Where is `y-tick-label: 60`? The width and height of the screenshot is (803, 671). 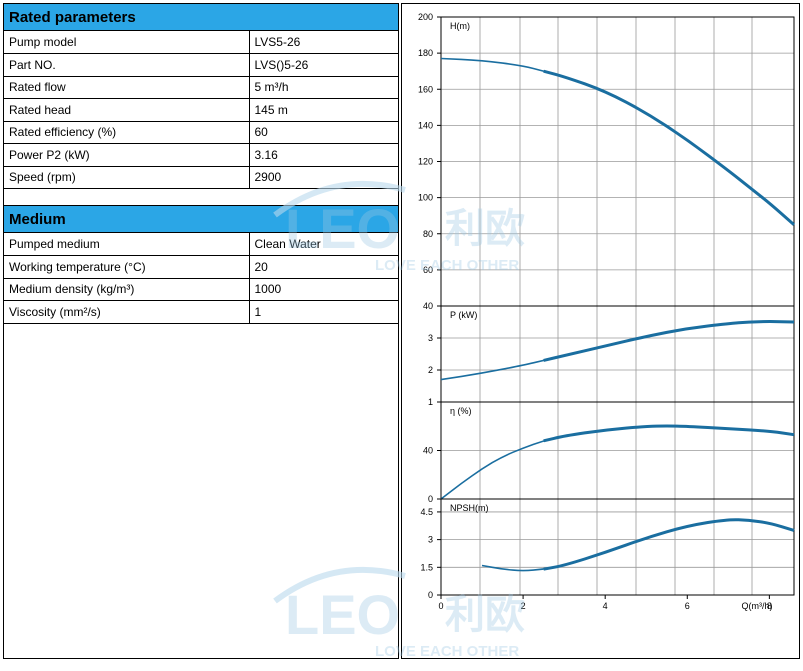 y-tick-label: 60 is located at coordinates (428, 270).